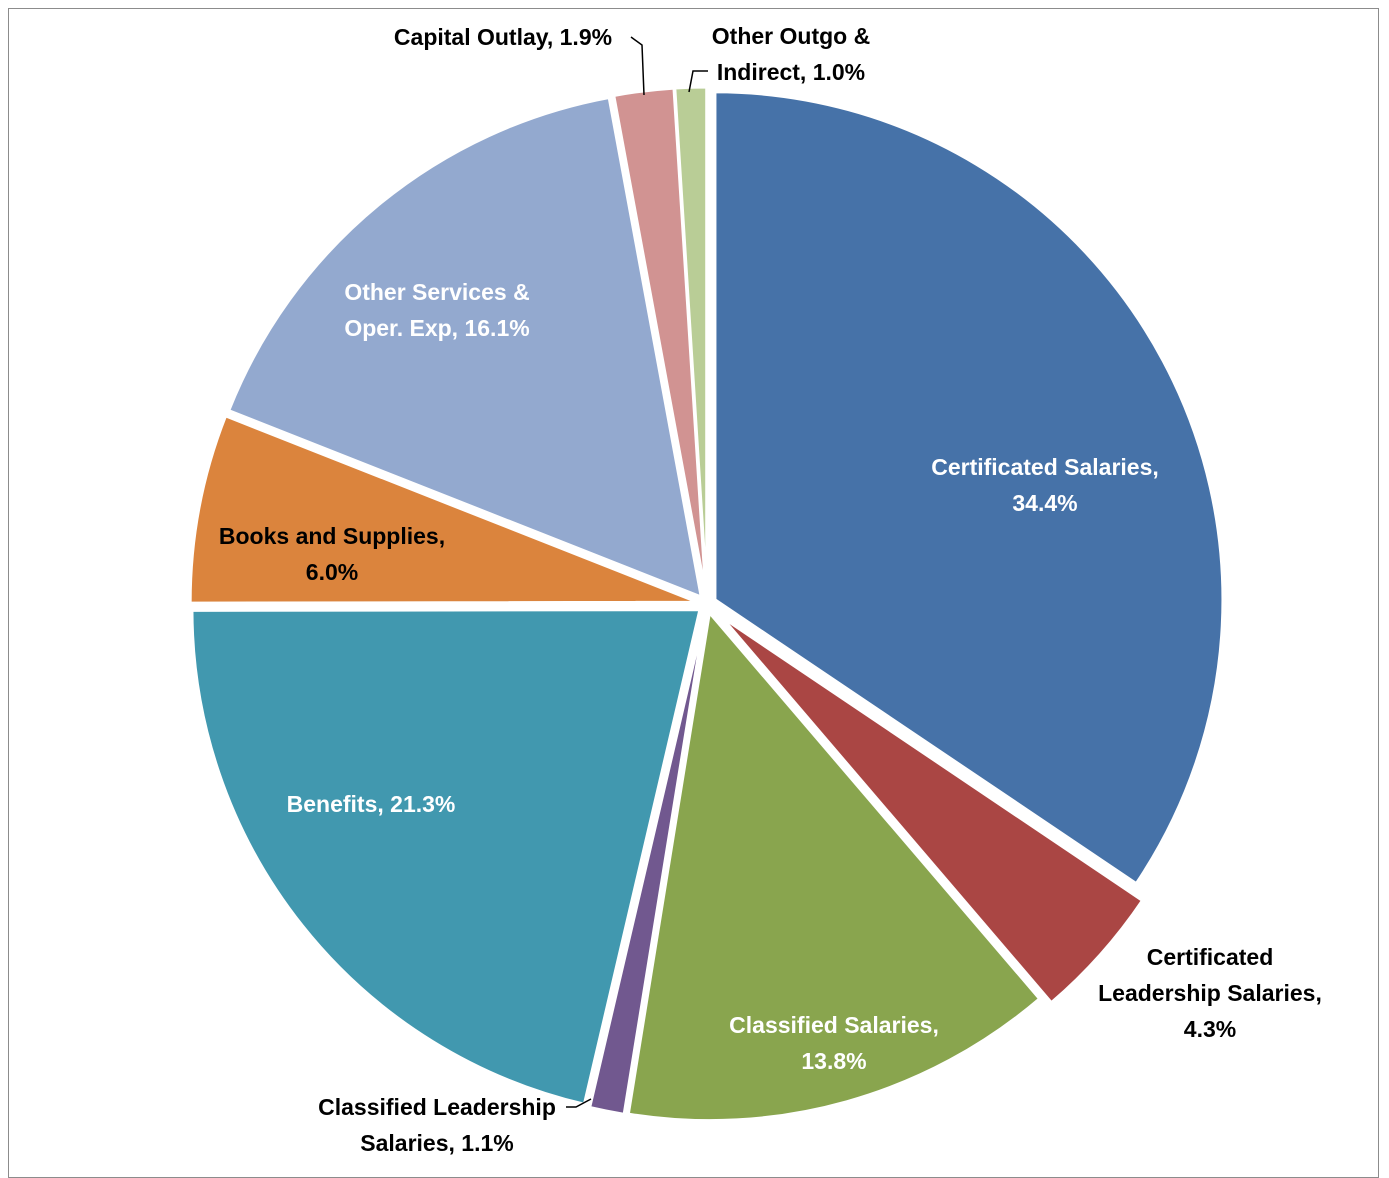  I want to click on pie-slice-other-outgo-indirect, so click(691, 340).